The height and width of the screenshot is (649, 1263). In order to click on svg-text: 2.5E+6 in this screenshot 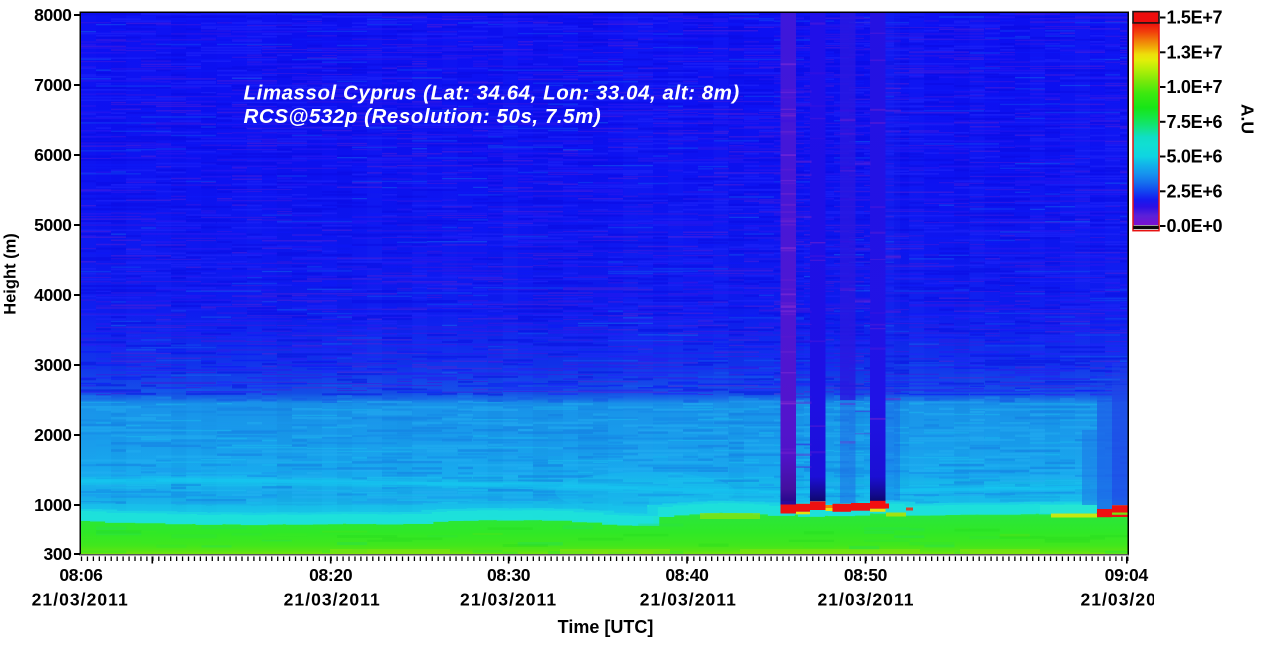, I will do `click(1195, 192)`.